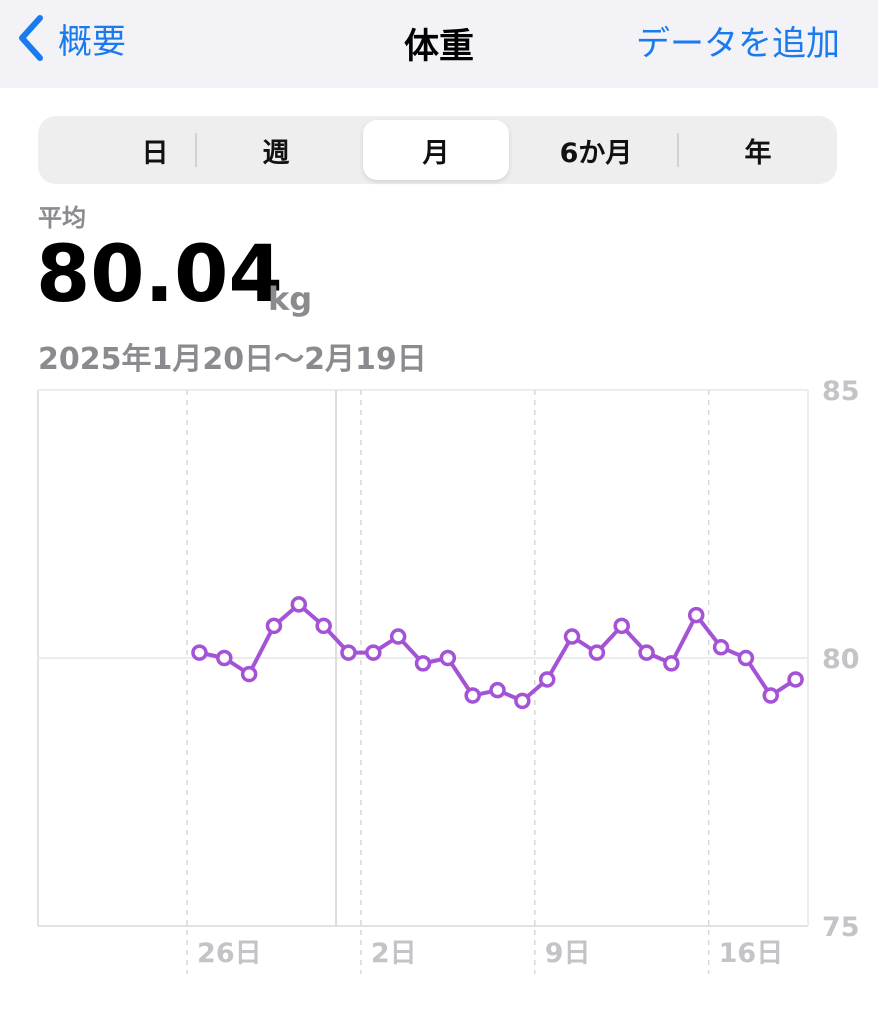  What do you see at coordinates (31, 38) in the screenshot?
I see `chevron-left-icon` at bounding box center [31, 38].